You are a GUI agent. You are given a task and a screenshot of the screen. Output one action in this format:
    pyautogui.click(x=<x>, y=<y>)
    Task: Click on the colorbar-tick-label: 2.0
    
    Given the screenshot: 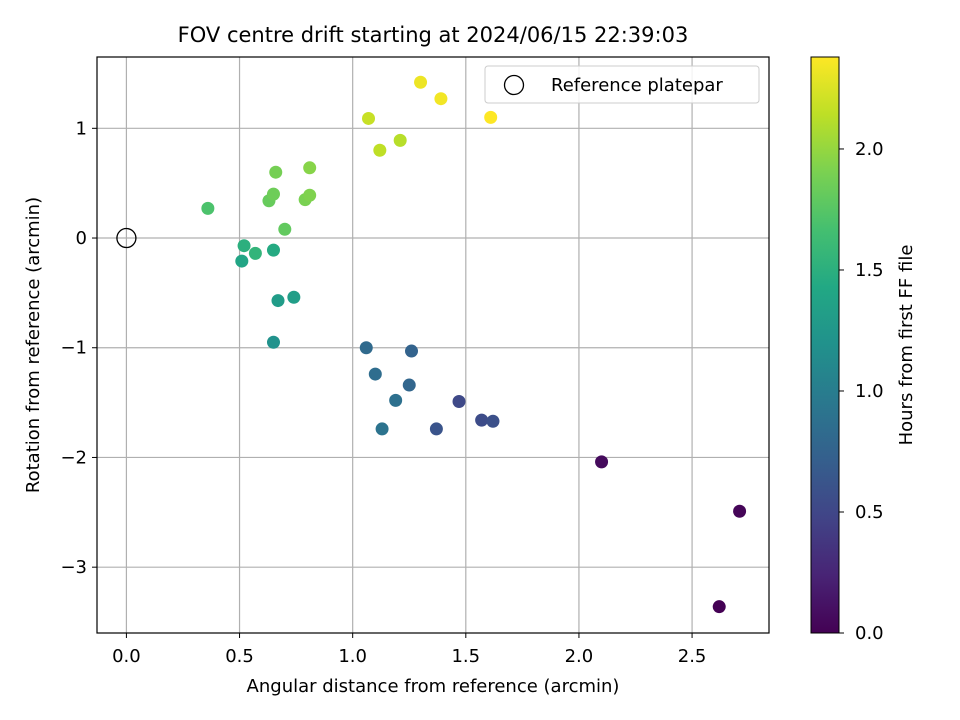 What is the action you would take?
    pyautogui.click(x=869, y=149)
    